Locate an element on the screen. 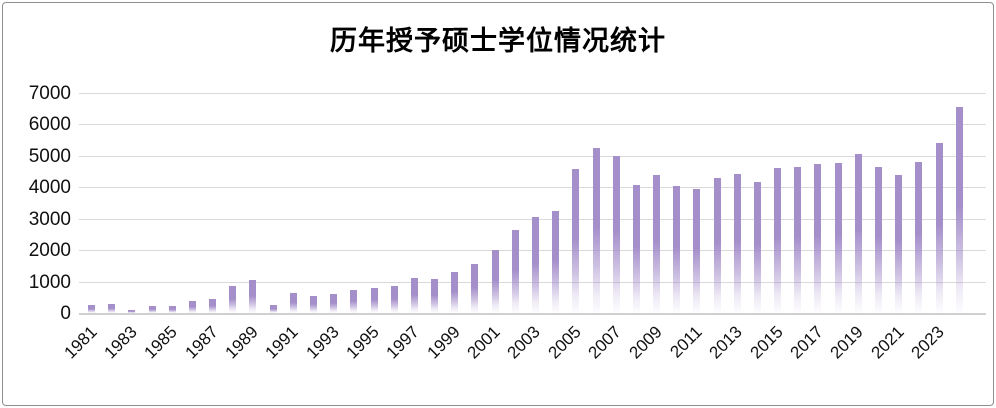 Image resolution: width=996 pixels, height=408 pixels. bar-2018 is located at coordinates (838, 237).